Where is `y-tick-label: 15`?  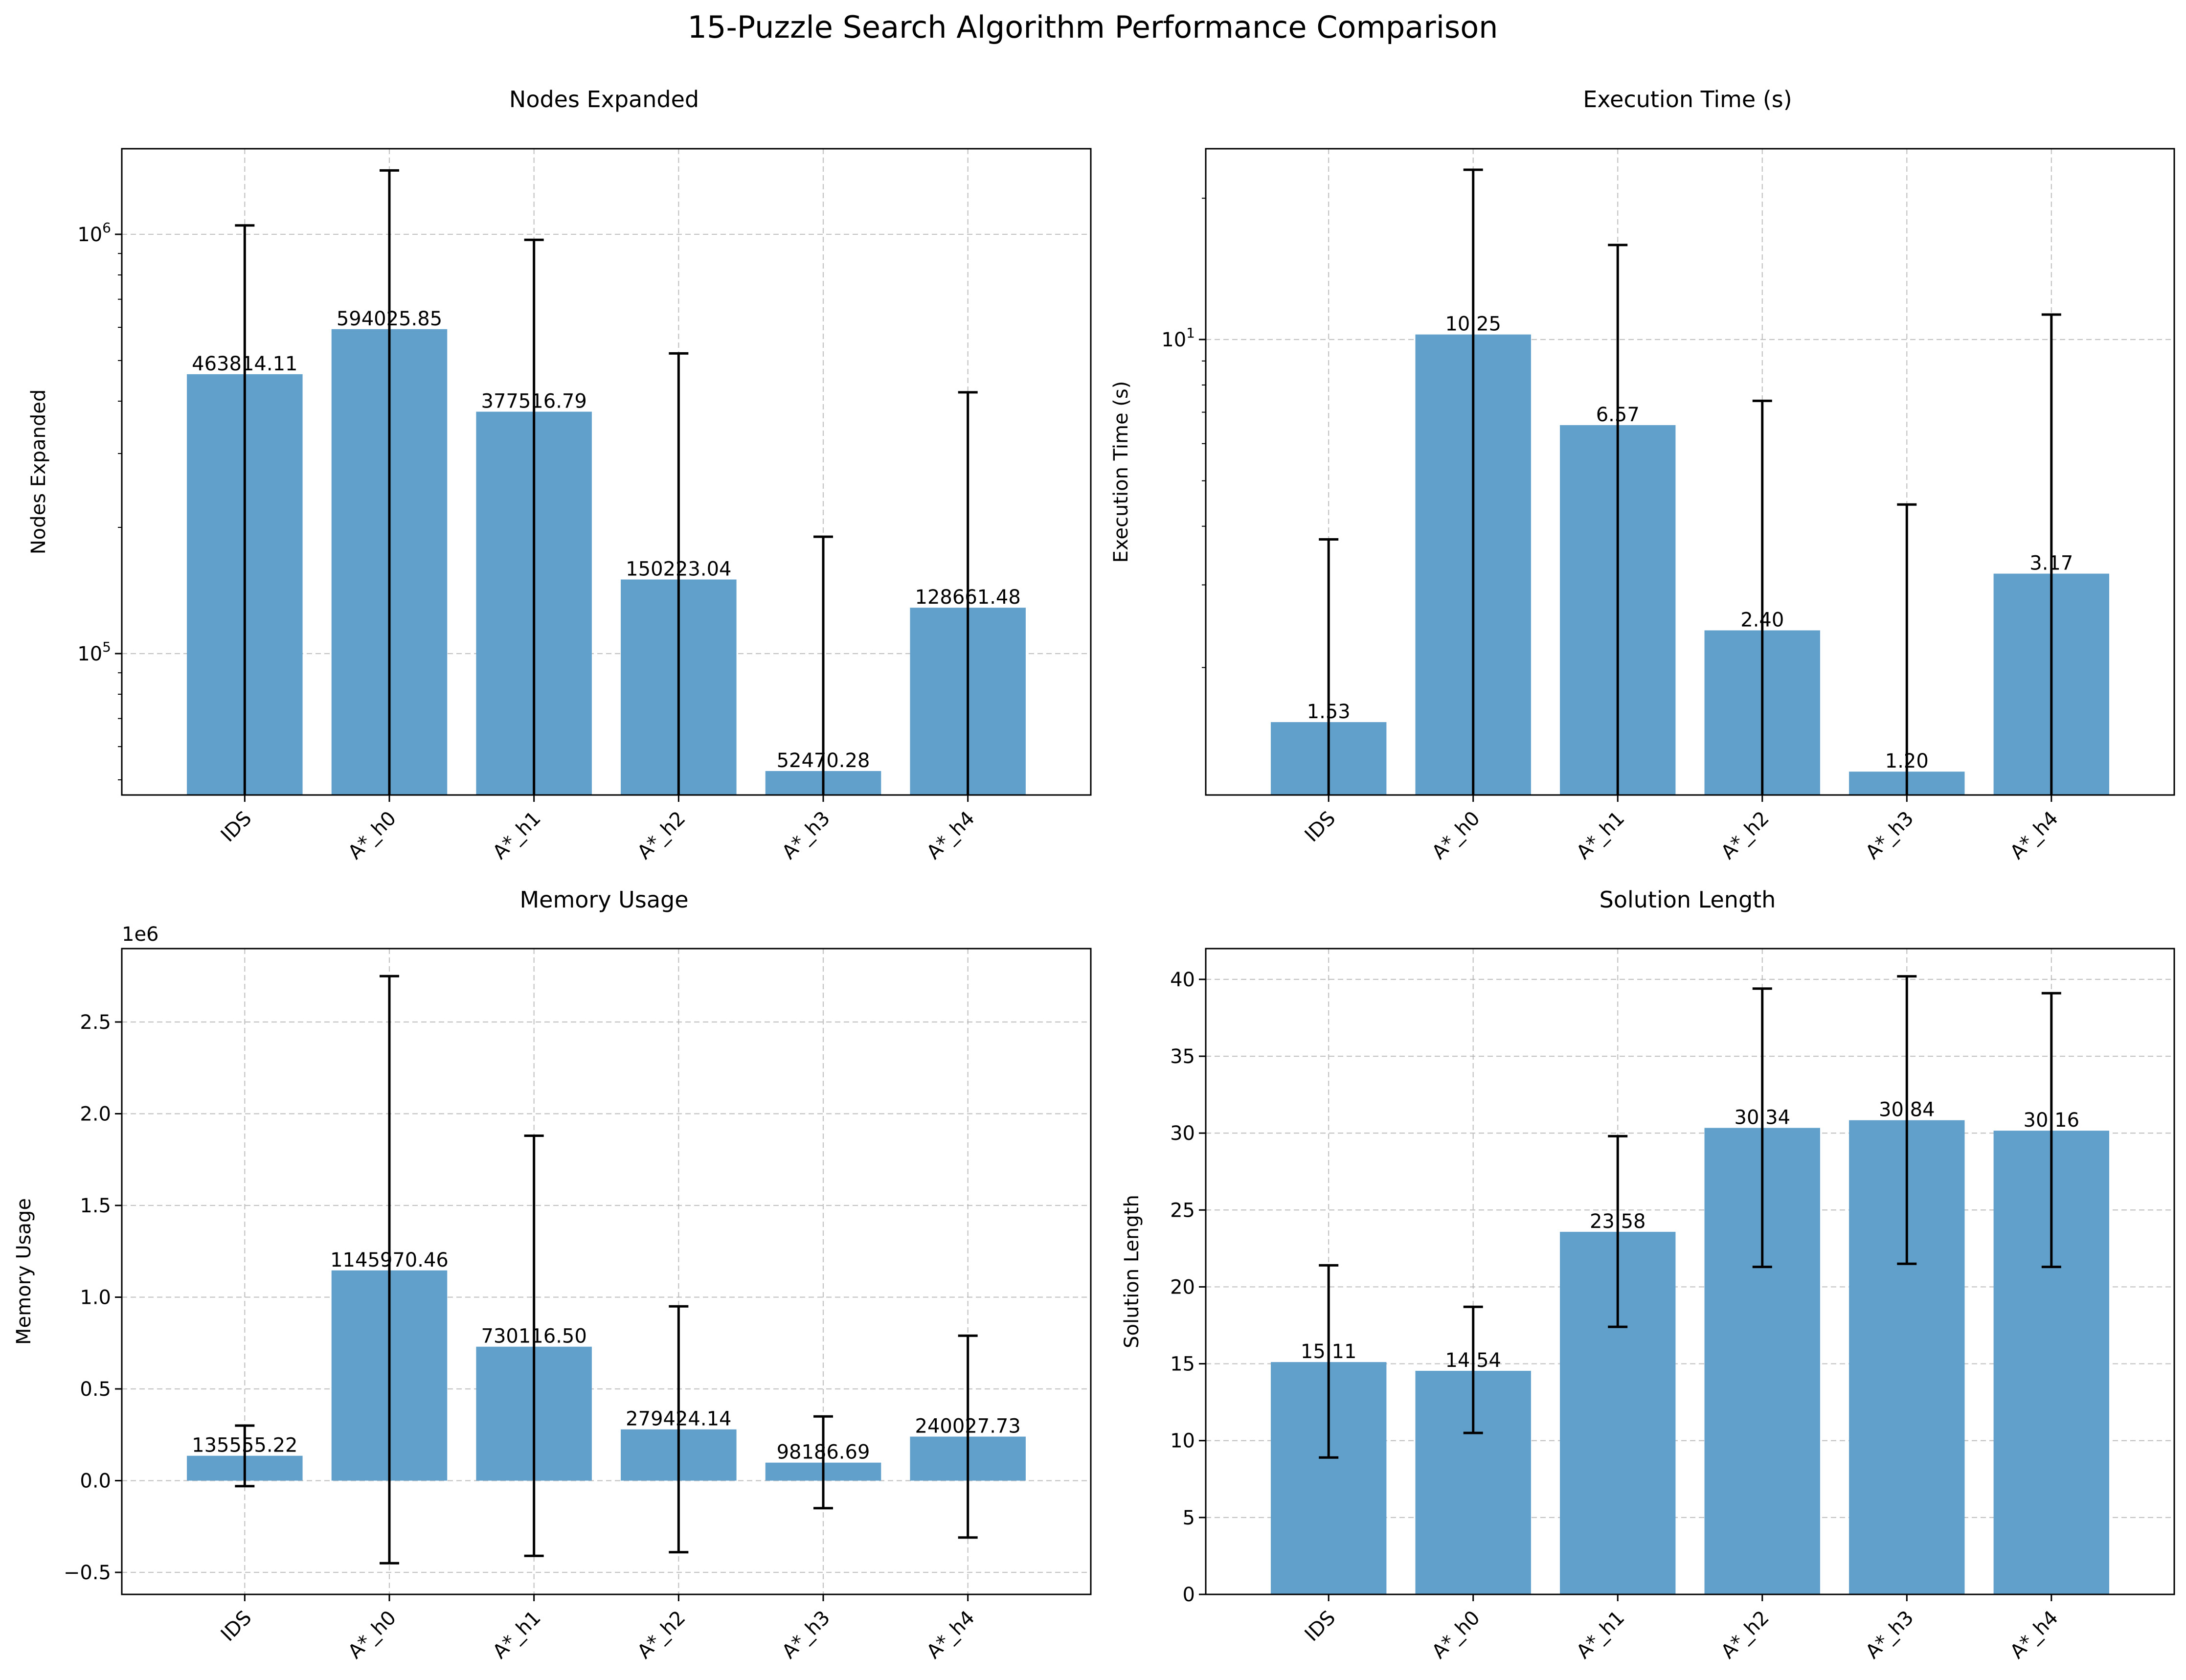
y-tick-label: 15 is located at coordinates (1182, 1364).